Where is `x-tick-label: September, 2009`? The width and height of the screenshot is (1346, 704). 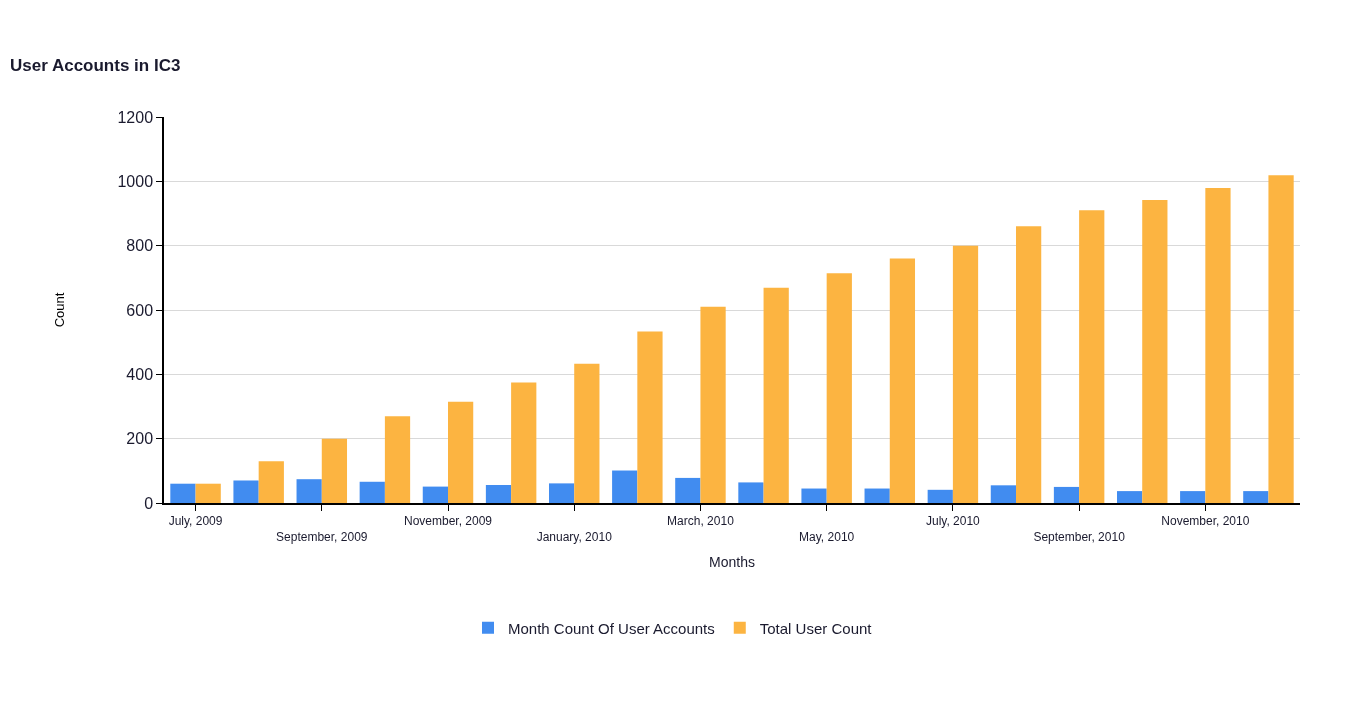
x-tick-label: September, 2009 is located at coordinates (322, 536).